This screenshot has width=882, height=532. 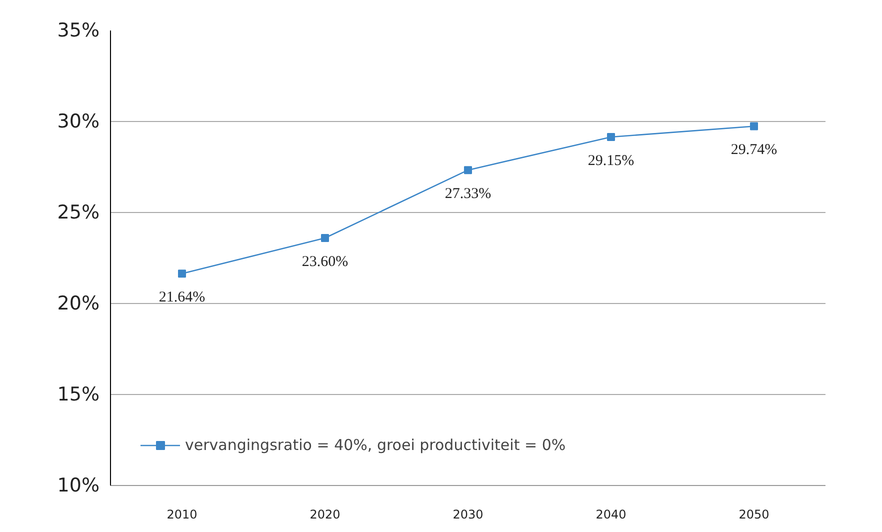 What do you see at coordinates (78, 31) in the screenshot?
I see `y-tick-label: 35%` at bounding box center [78, 31].